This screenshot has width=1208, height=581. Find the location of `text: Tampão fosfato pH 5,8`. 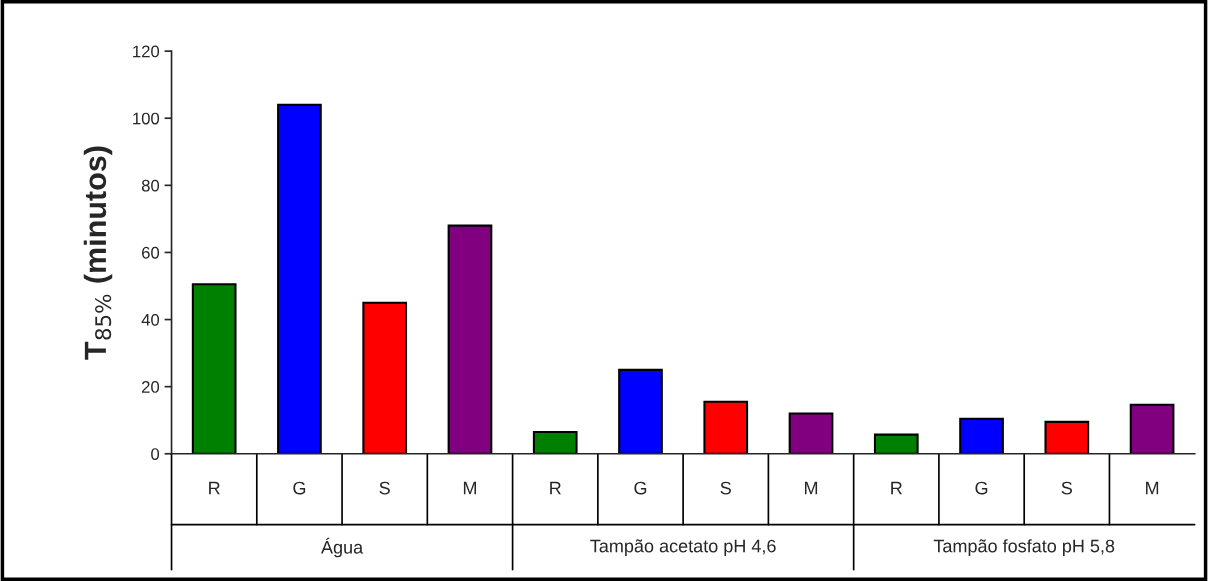

text: Tampão fosfato pH 5,8 is located at coordinates (1024, 547).